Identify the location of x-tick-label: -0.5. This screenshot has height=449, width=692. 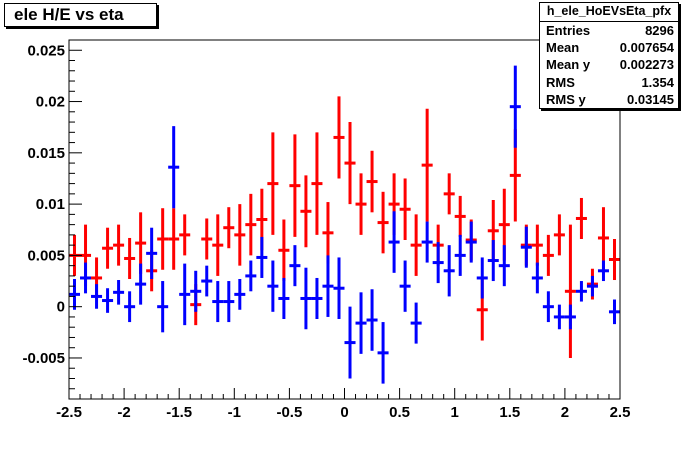
(289, 412).